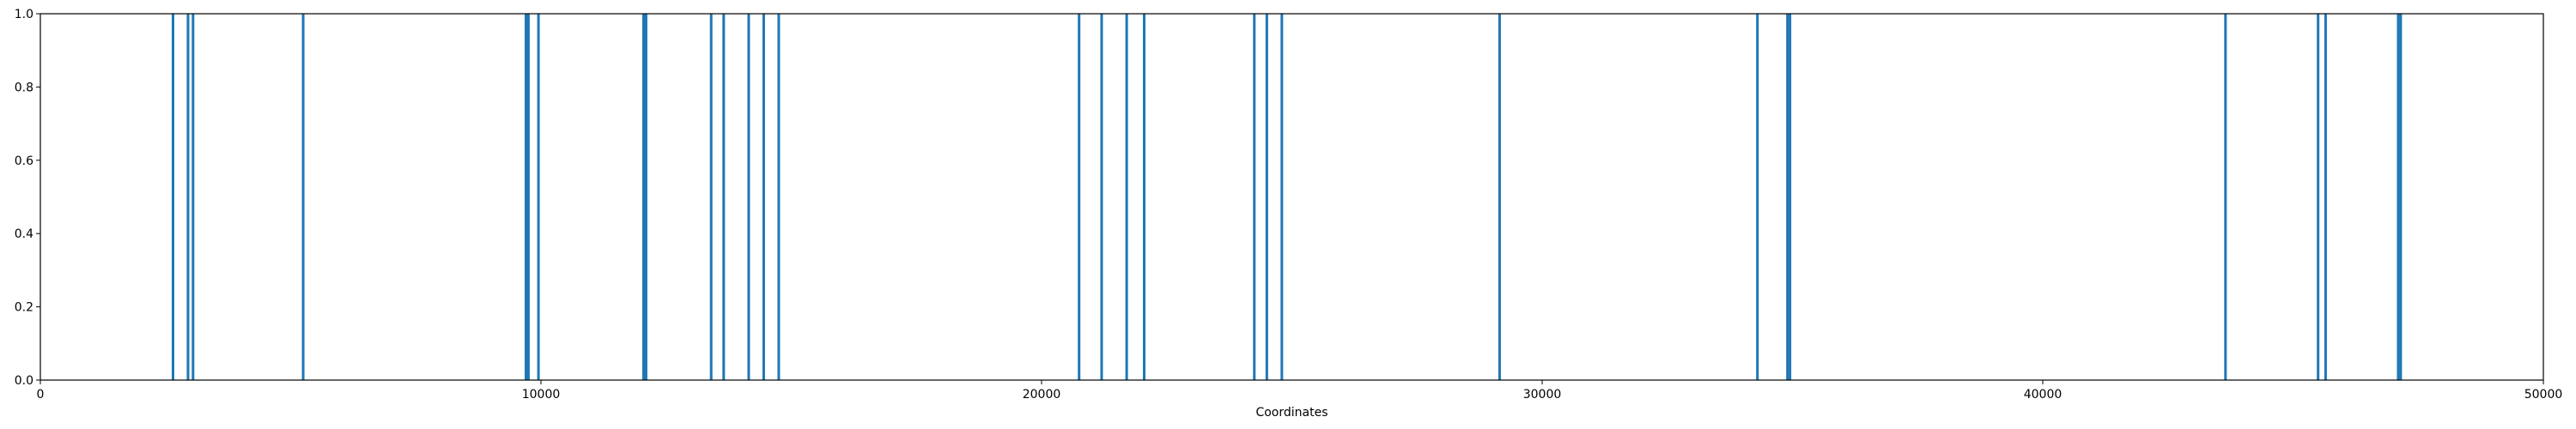  I want to click on y-tick-label: 1.0, so click(24, 15).